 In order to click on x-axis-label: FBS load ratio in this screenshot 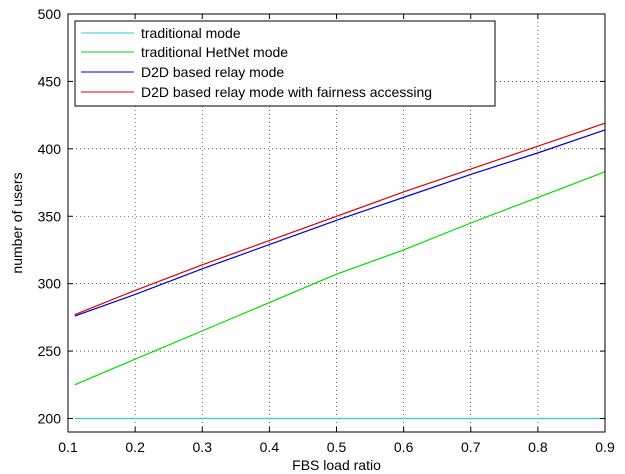, I will do `click(336, 465)`.